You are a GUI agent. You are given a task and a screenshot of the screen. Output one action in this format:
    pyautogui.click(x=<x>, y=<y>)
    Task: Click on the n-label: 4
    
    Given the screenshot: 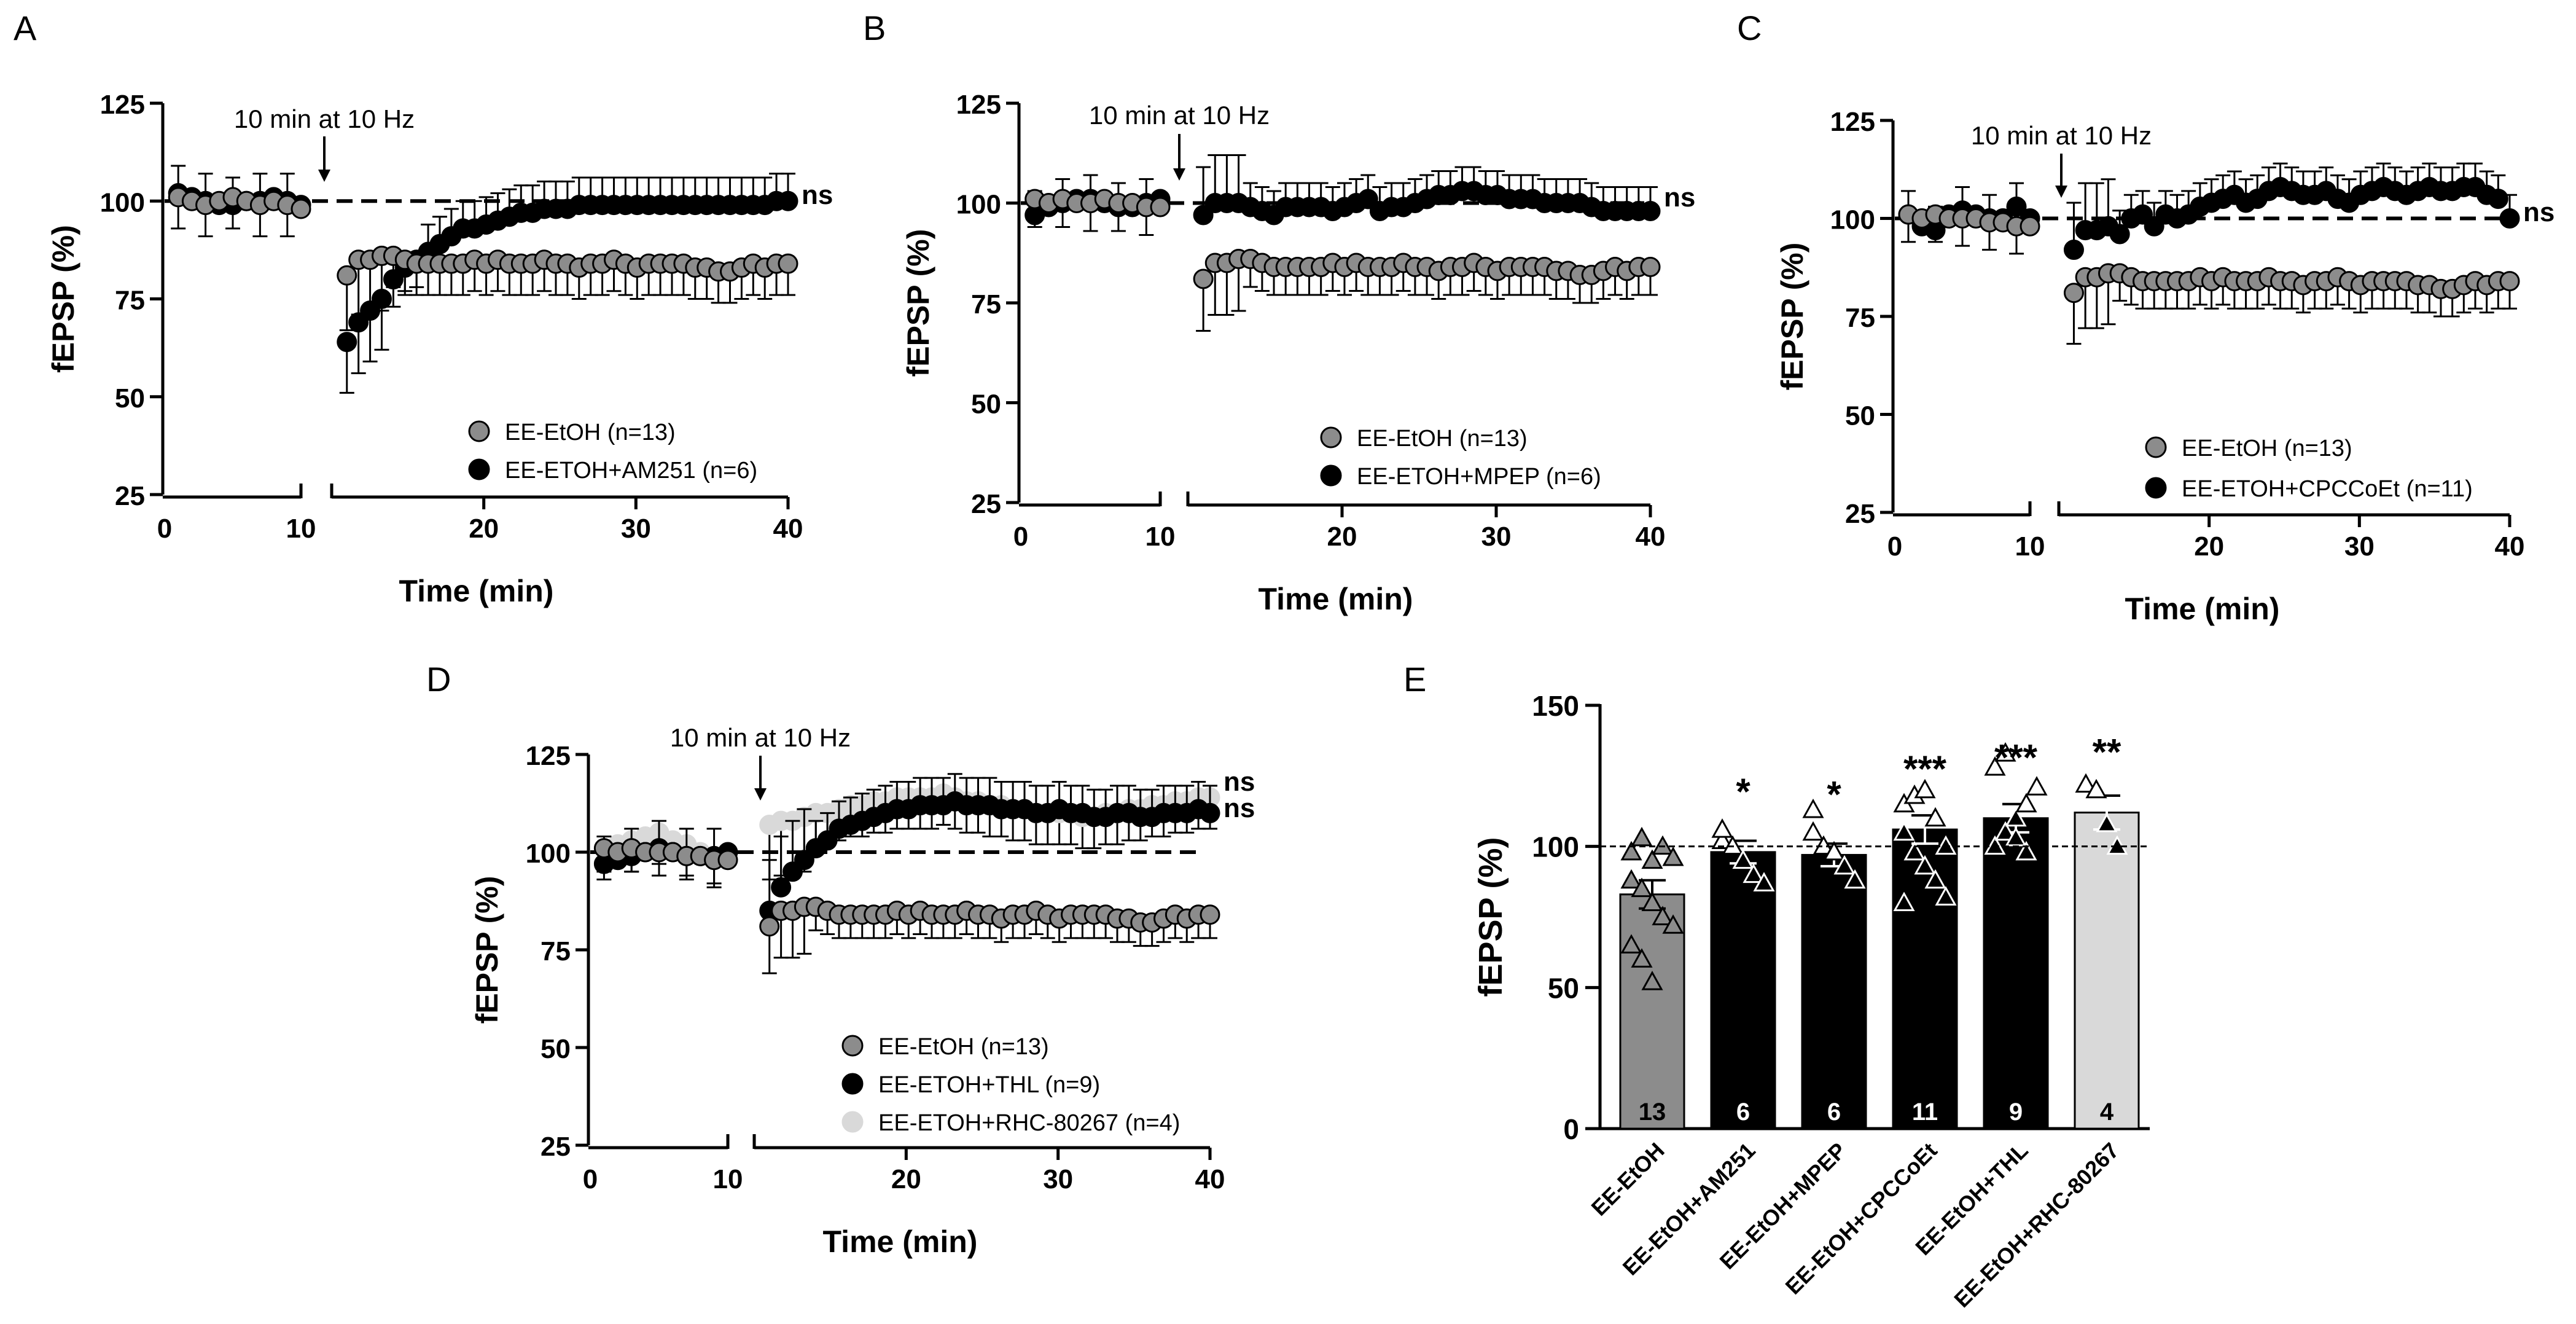 What is the action you would take?
    pyautogui.click(x=2107, y=1112)
    